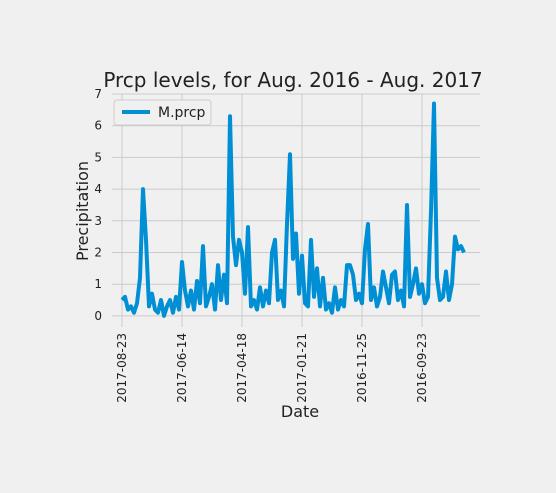 This screenshot has height=493, width=556. Describe the element at coordinates (98, 126) in the screenshot. I see `y-tick-label: 6` at that location.